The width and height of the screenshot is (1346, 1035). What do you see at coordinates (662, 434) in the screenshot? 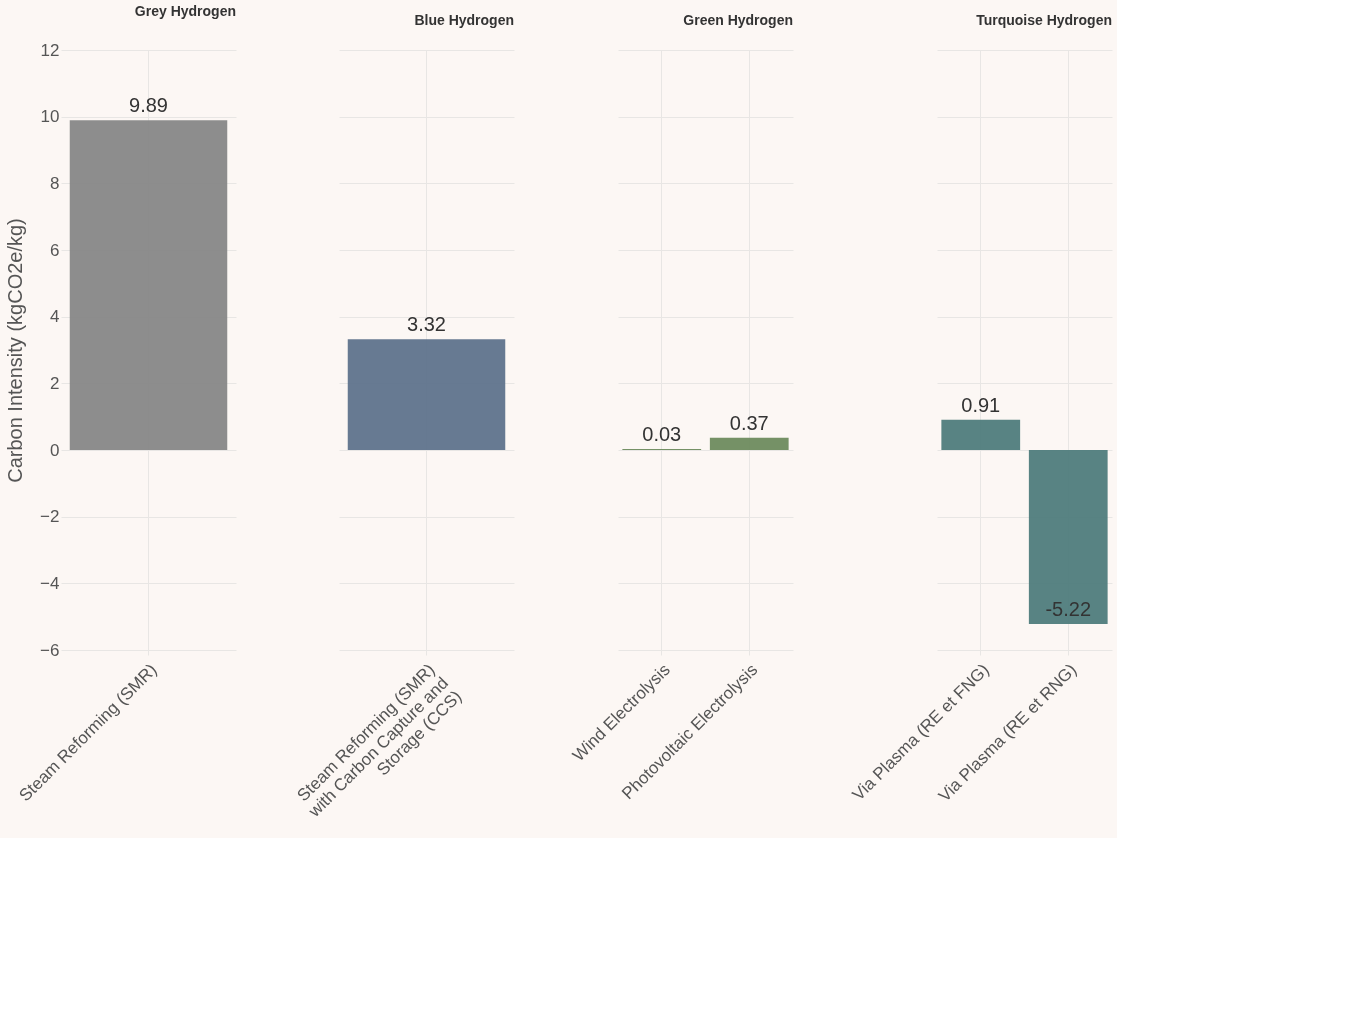
I see `data-label: 0.03` at bounding box center [662, 434].